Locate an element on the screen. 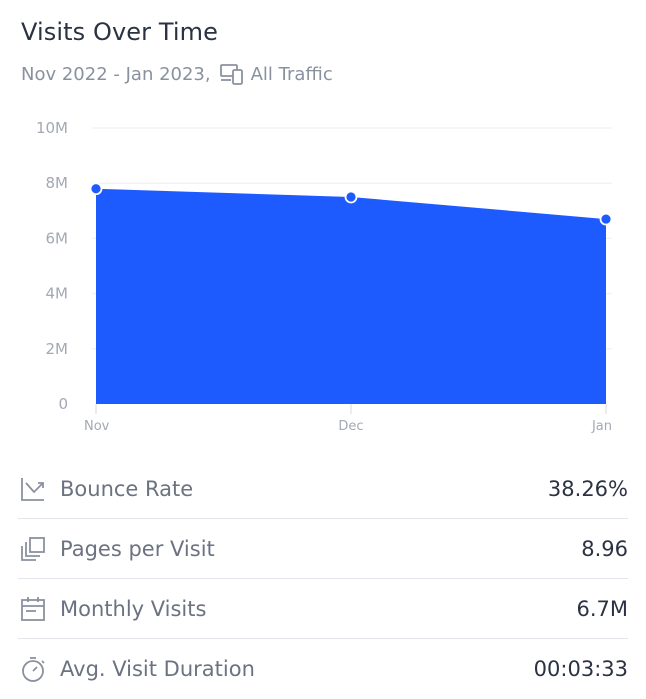 This screenshot has height=699, width=646. x-tick-label: Jan is located at coordinates (601, 426).